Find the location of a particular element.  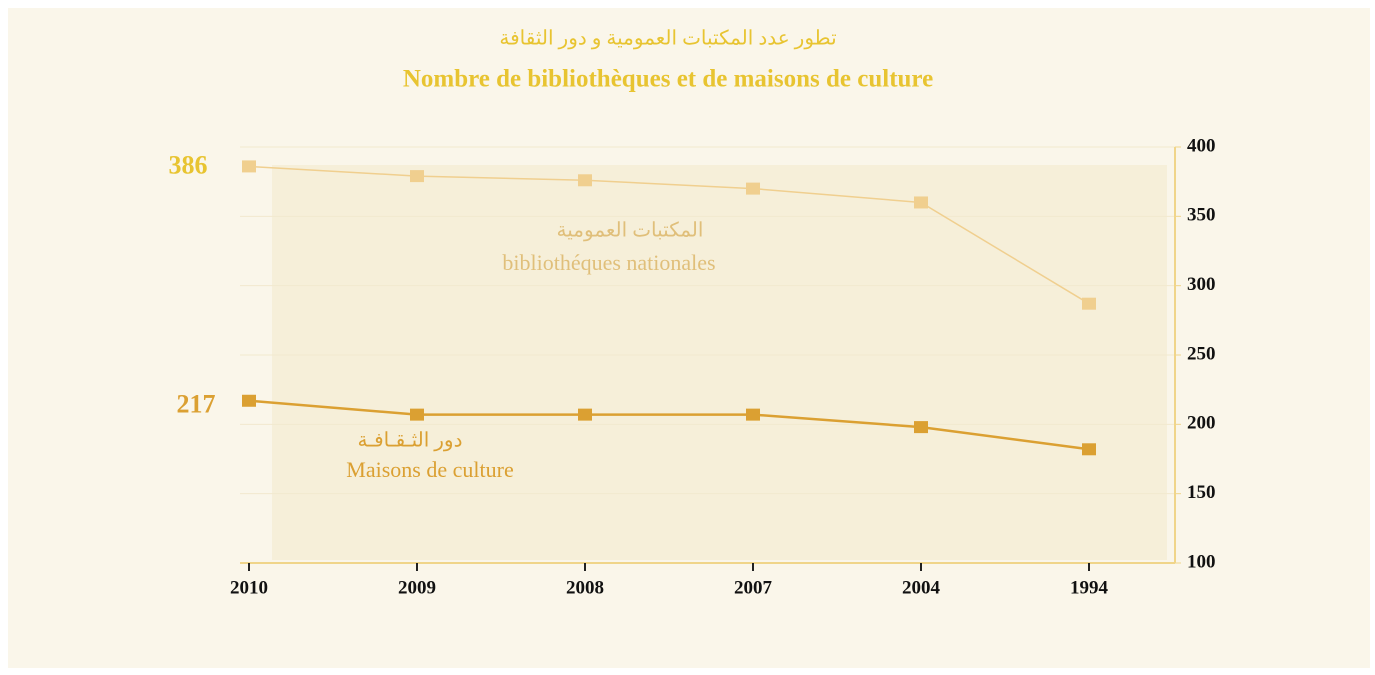

x-tick-label: 1994 is located at coordinates (1089, 587).